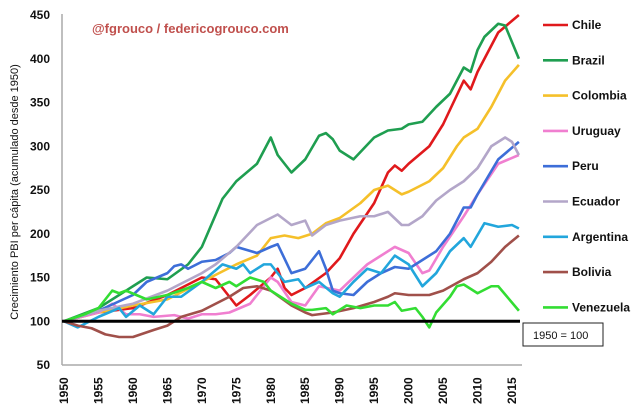  Describe the element at coordinates (599, 96) in the screenshot. I see `legend-label: Colombia` at that location.